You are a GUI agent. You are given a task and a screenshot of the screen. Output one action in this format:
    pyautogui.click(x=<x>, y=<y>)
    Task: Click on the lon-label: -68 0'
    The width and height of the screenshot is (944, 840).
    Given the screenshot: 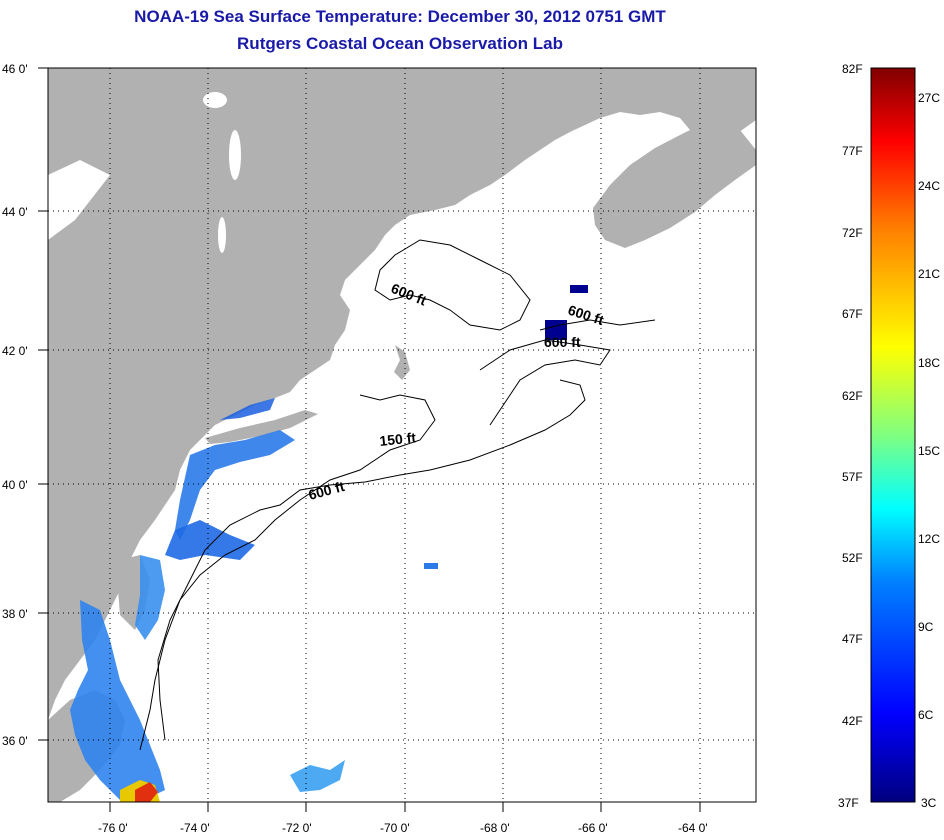 What is the action you would take?
    pyautogui.click(x=495, y=828)
    